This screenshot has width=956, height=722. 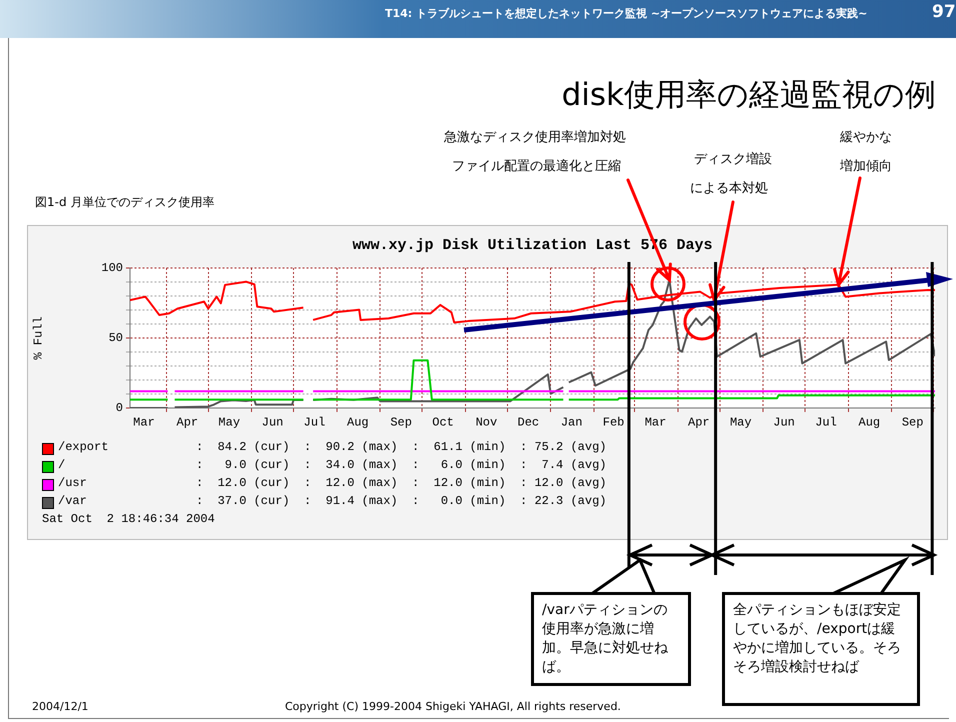 I want to click on text: : 9.0 (cur) : 34.0 (max) : 6.0 (min) : 7.4 (avg), so click(x=401, y=465).